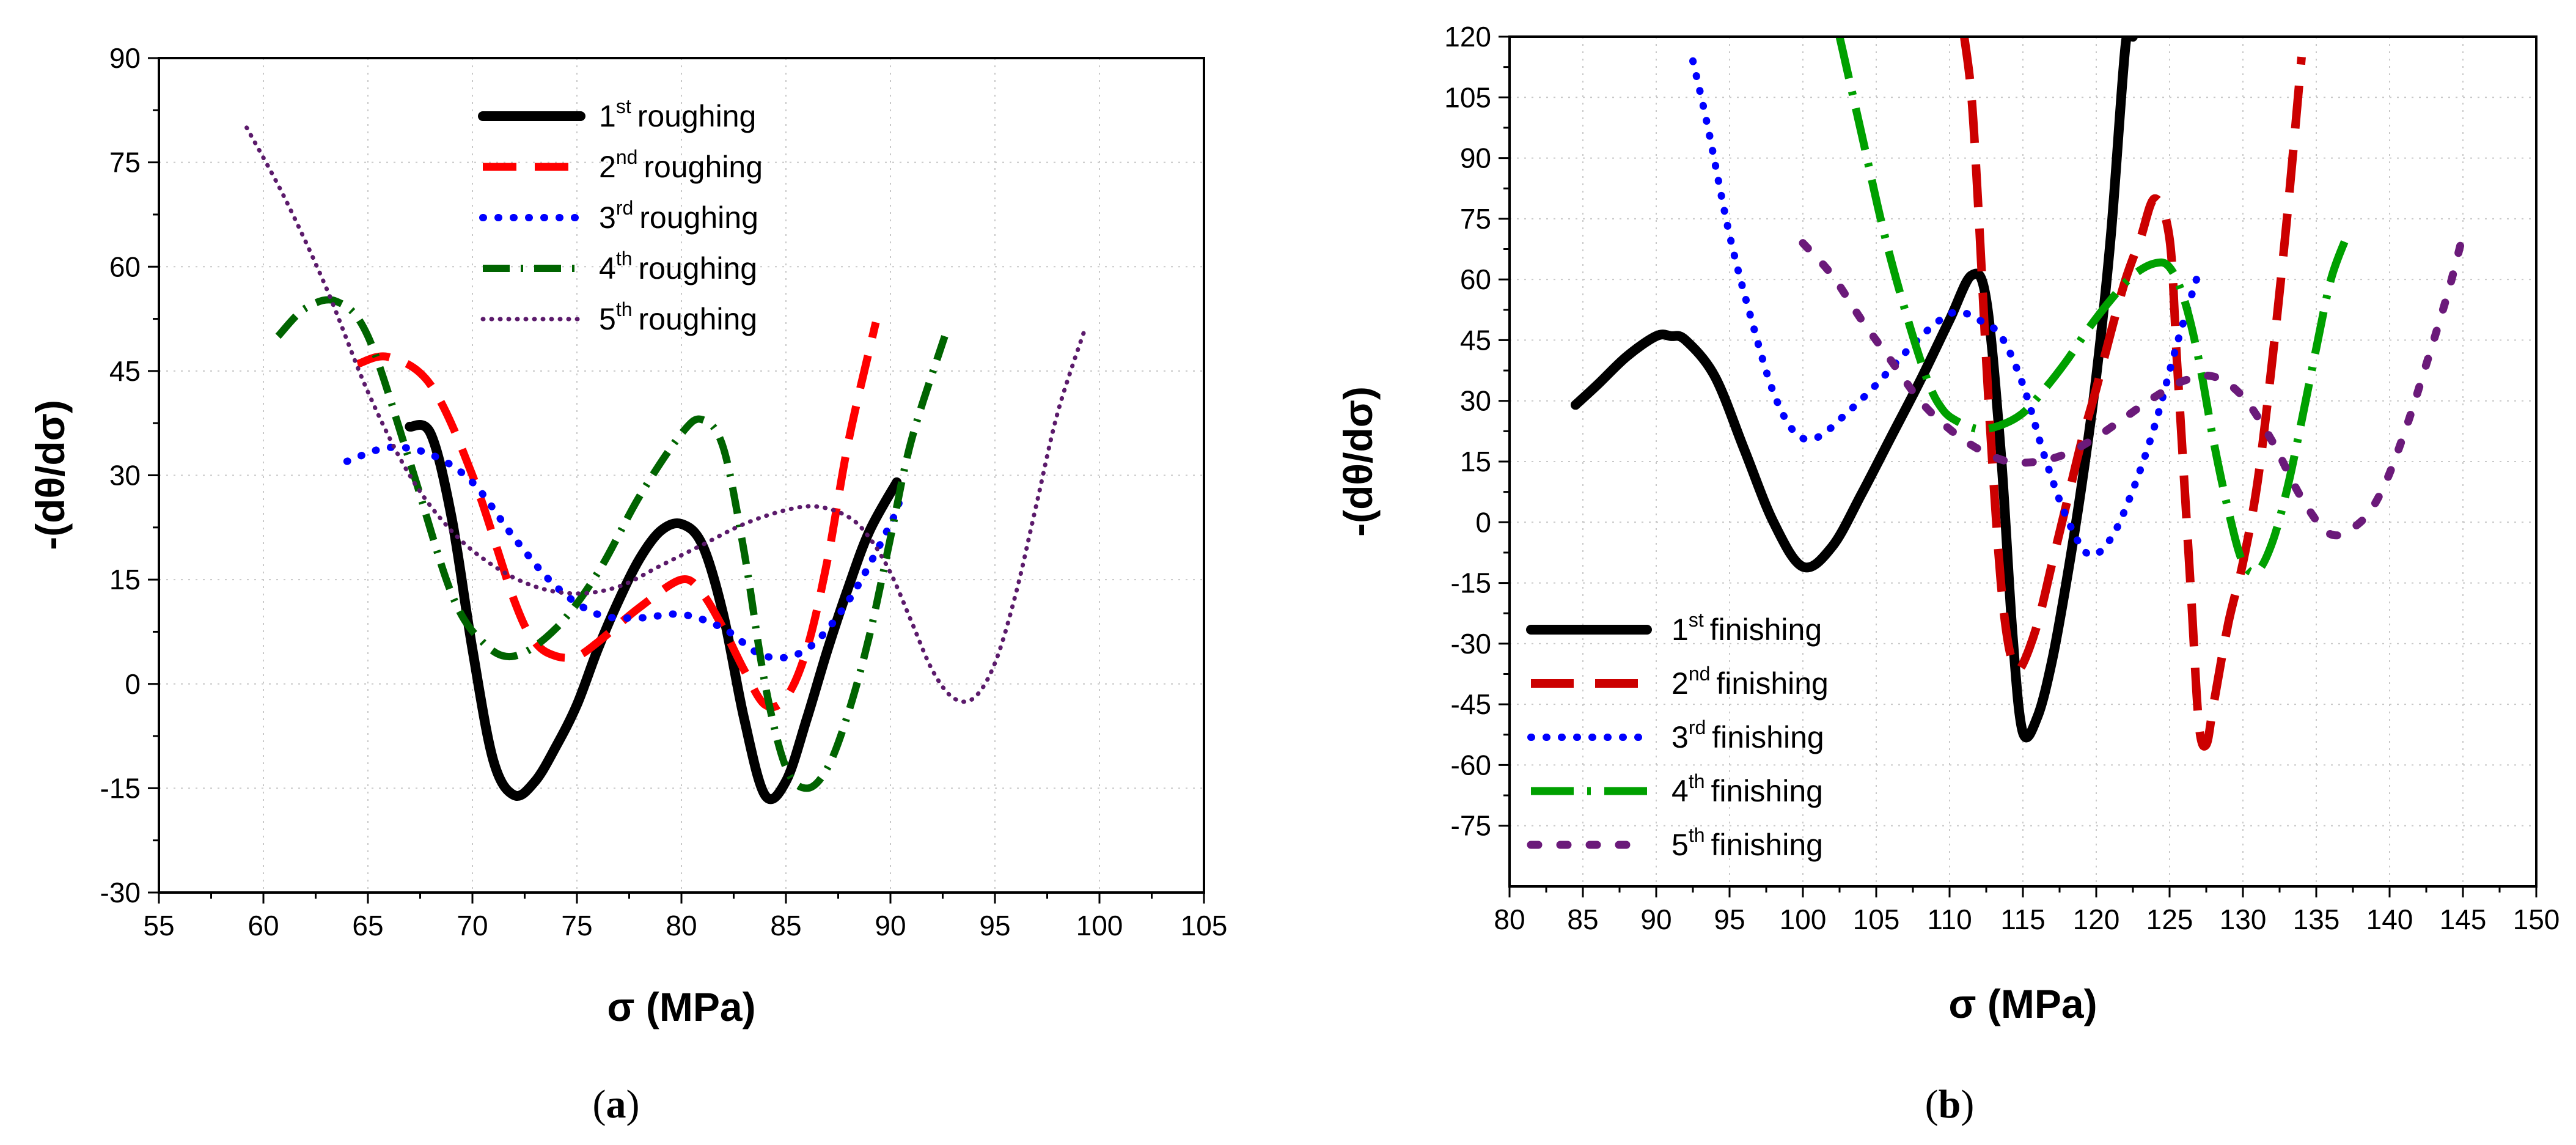 The width and height of the screenshot is (2576, 1145). I want to click on panel-a-y-tick-label: -15, so click(120, 788).